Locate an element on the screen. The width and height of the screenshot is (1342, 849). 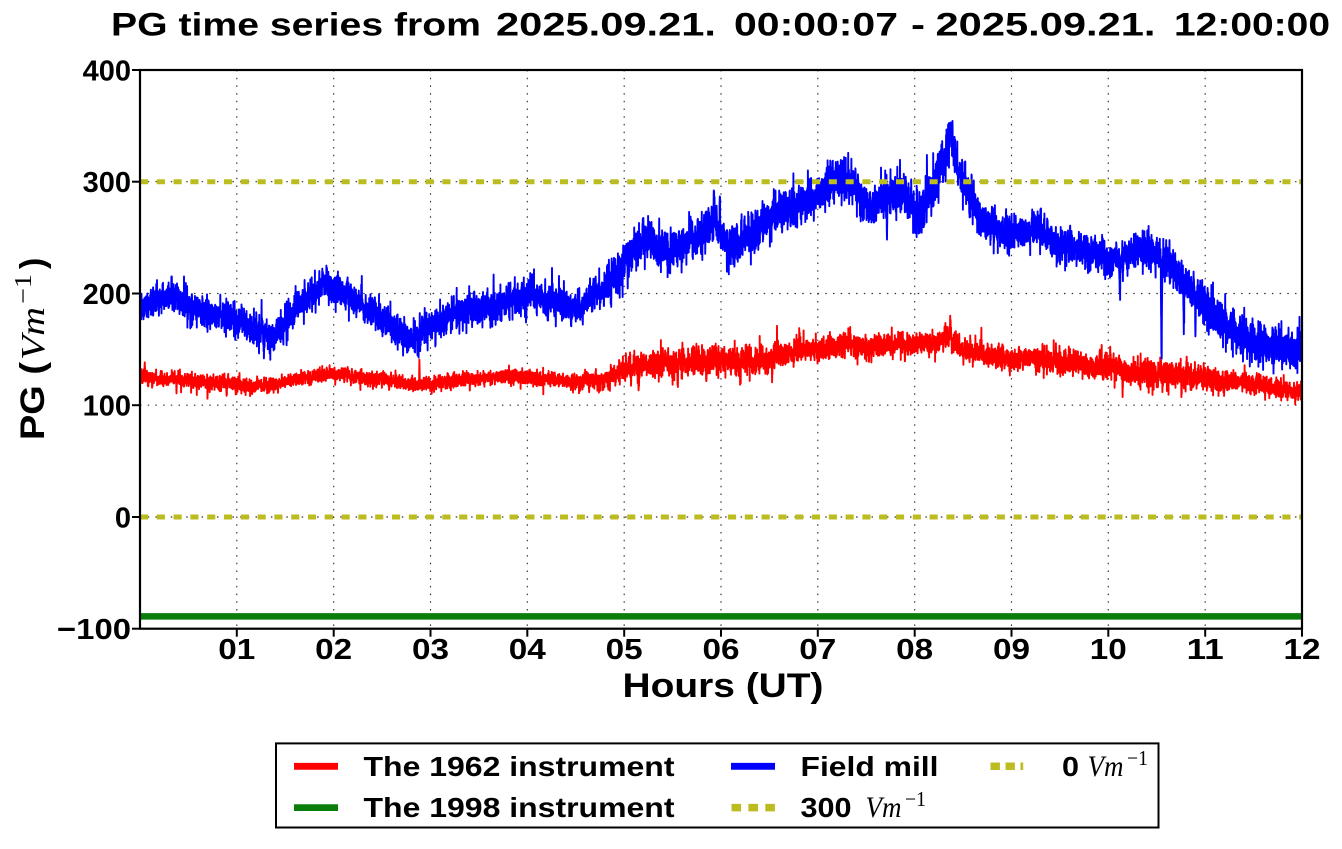
svg-text: 400 is located at coordinates (107, 71).